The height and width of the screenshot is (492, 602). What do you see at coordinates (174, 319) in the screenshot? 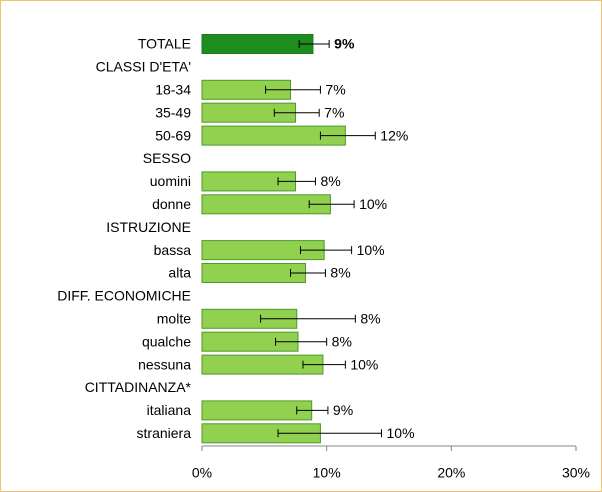
I see `category-label: molte` at bounding box center [174, 319].